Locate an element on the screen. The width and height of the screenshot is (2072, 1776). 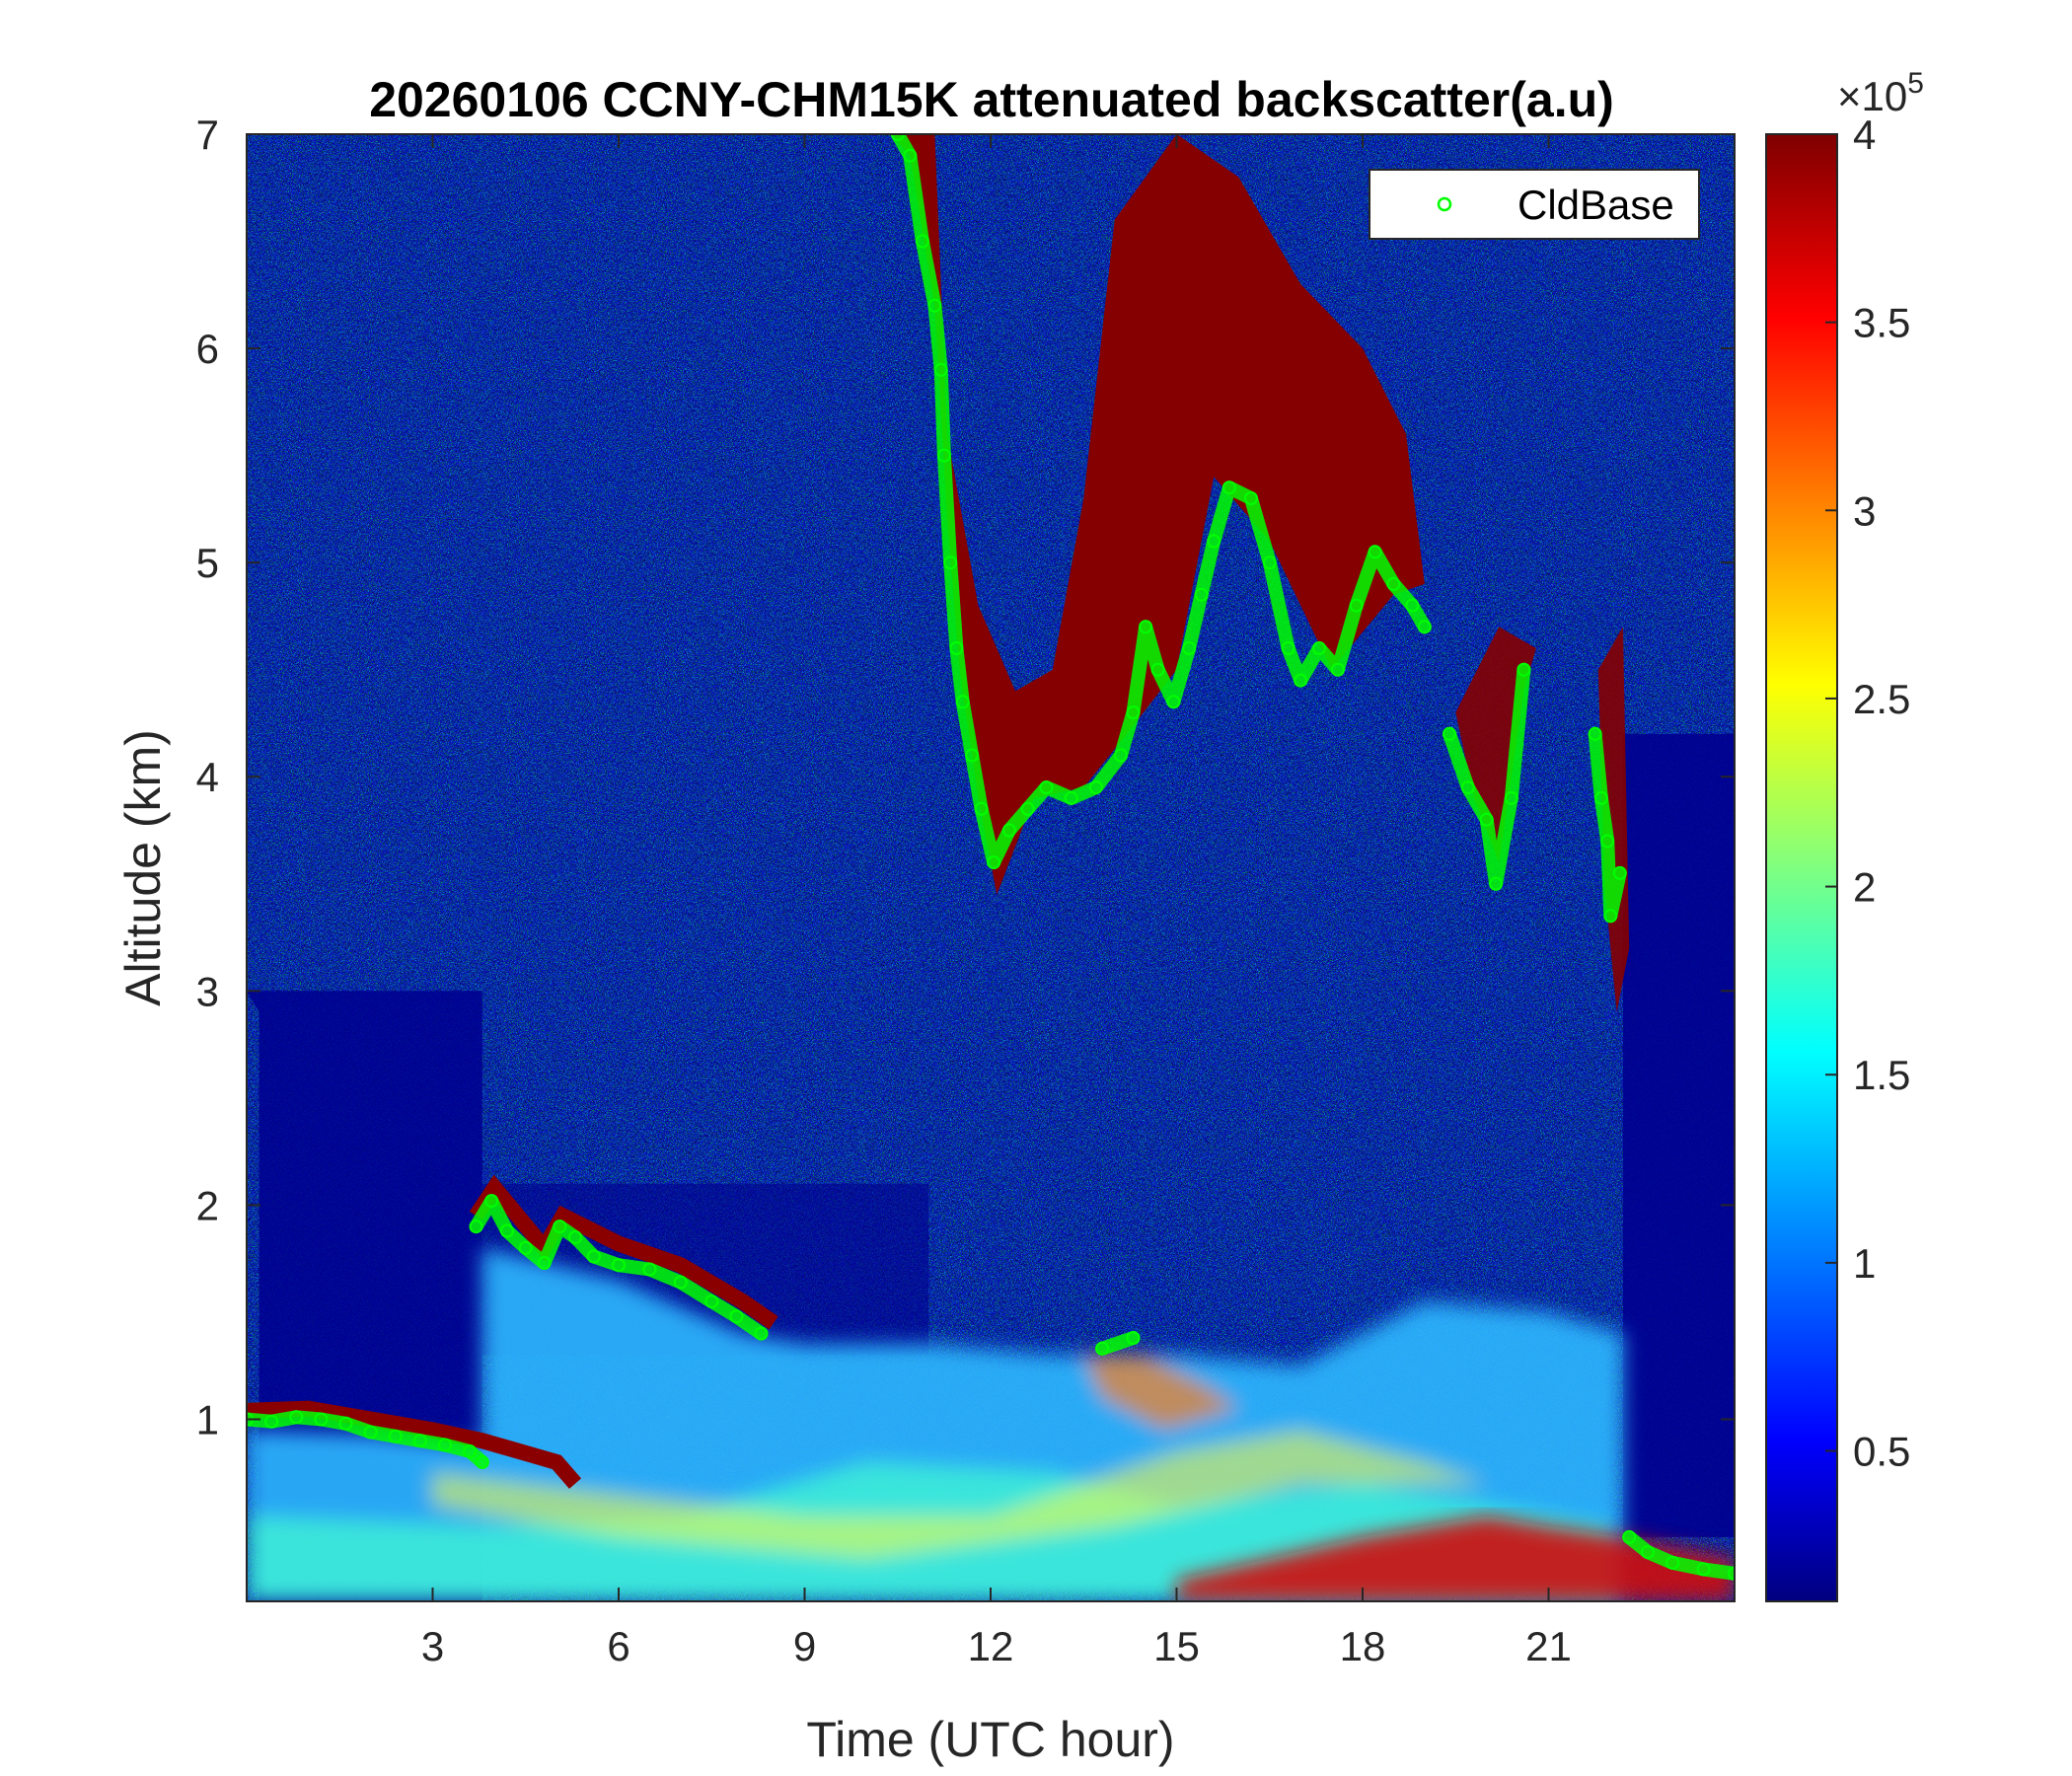
x-tick-label: 6 is located at coordinates (618, 1646).